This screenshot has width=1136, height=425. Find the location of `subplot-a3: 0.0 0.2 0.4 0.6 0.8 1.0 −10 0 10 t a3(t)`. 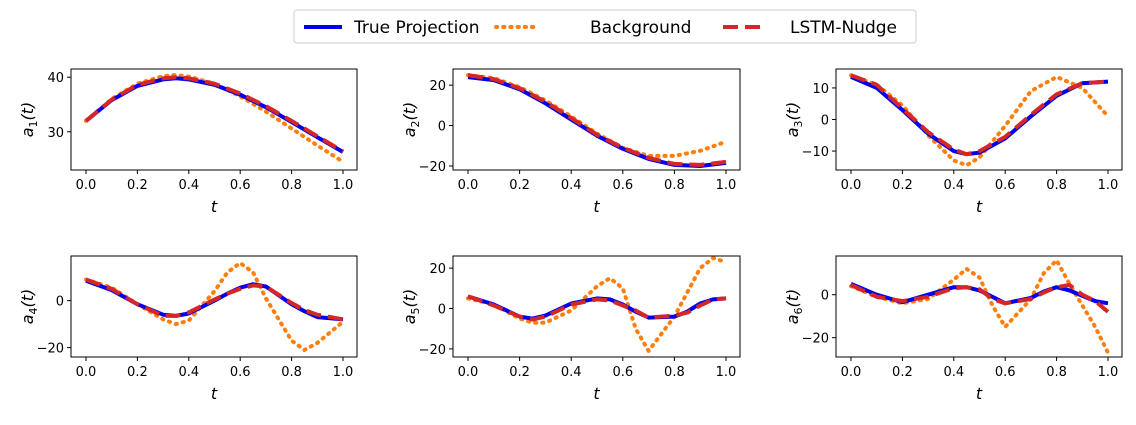

subplot-a3: 0.0 0.2 0.4 0.6 0.8 1.0 −10 0 10 t a3(t) is located at coordinates (953, 142).